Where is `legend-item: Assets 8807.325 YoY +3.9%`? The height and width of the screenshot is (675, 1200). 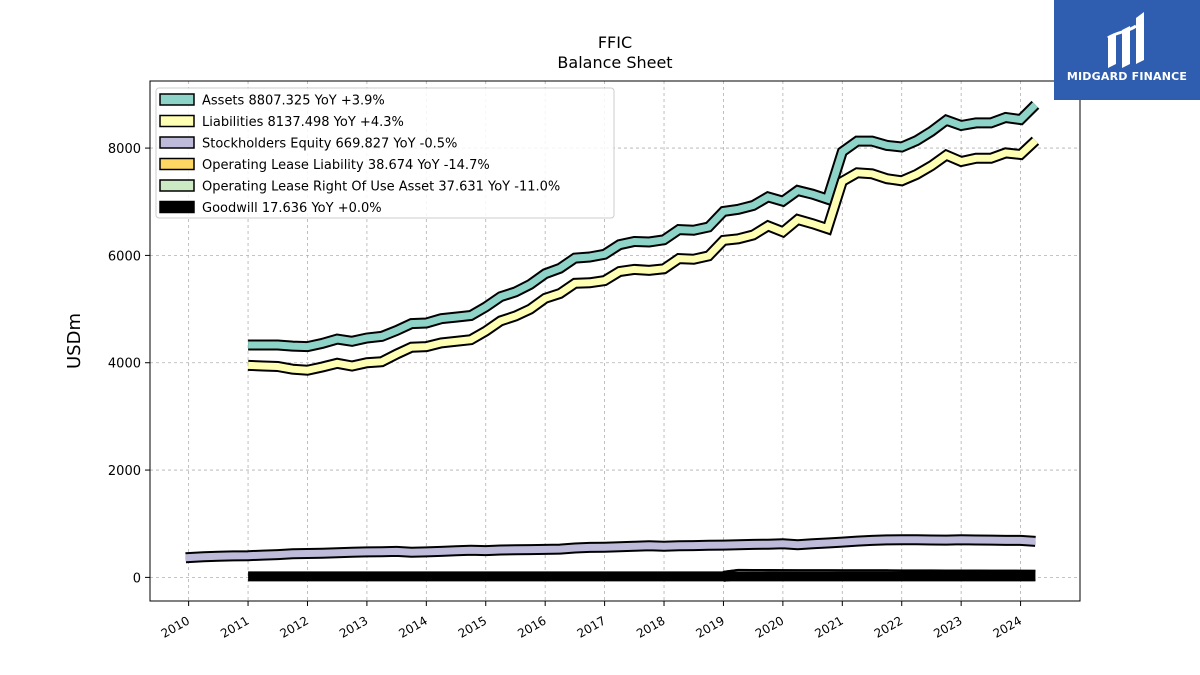
legend-item: Assets 8807.325 YoY +3.9% is located at coordinates (272, 101).